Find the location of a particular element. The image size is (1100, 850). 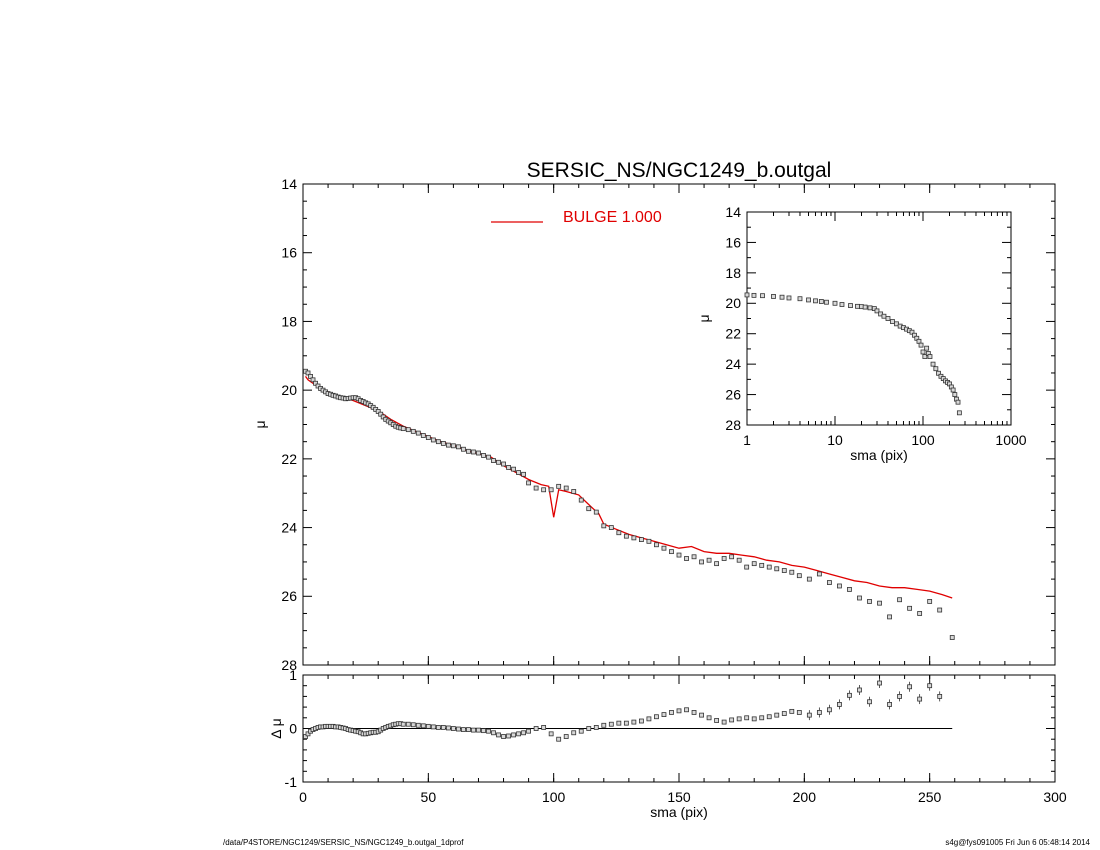

y-tick-label: 16 is located at coordinates (289, 253).